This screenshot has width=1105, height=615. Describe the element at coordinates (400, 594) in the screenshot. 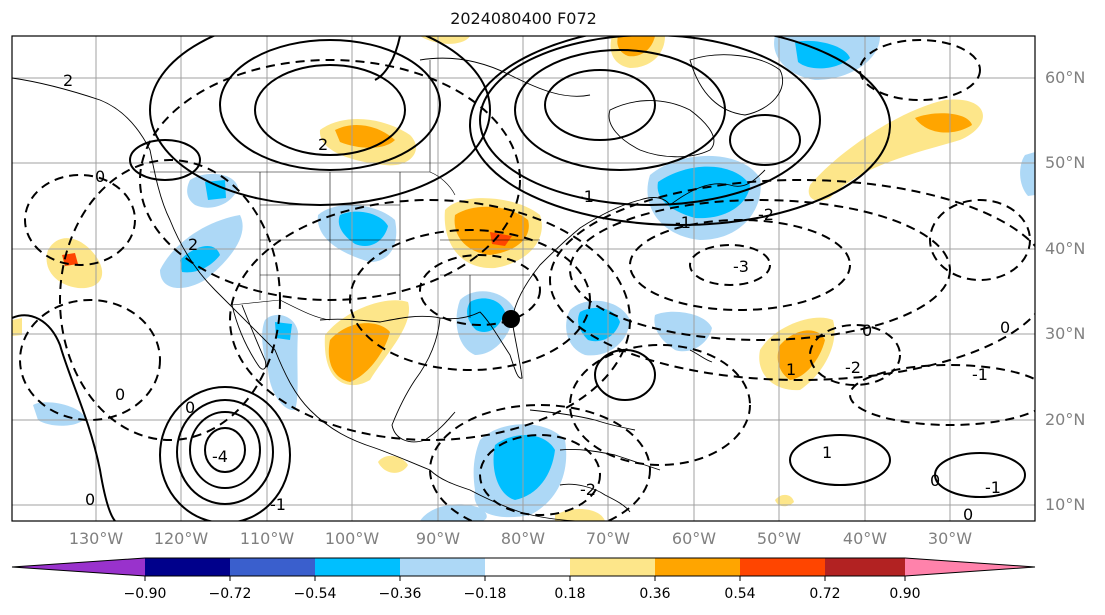

I see `colorbar-tick-label: −0.36` at that location.